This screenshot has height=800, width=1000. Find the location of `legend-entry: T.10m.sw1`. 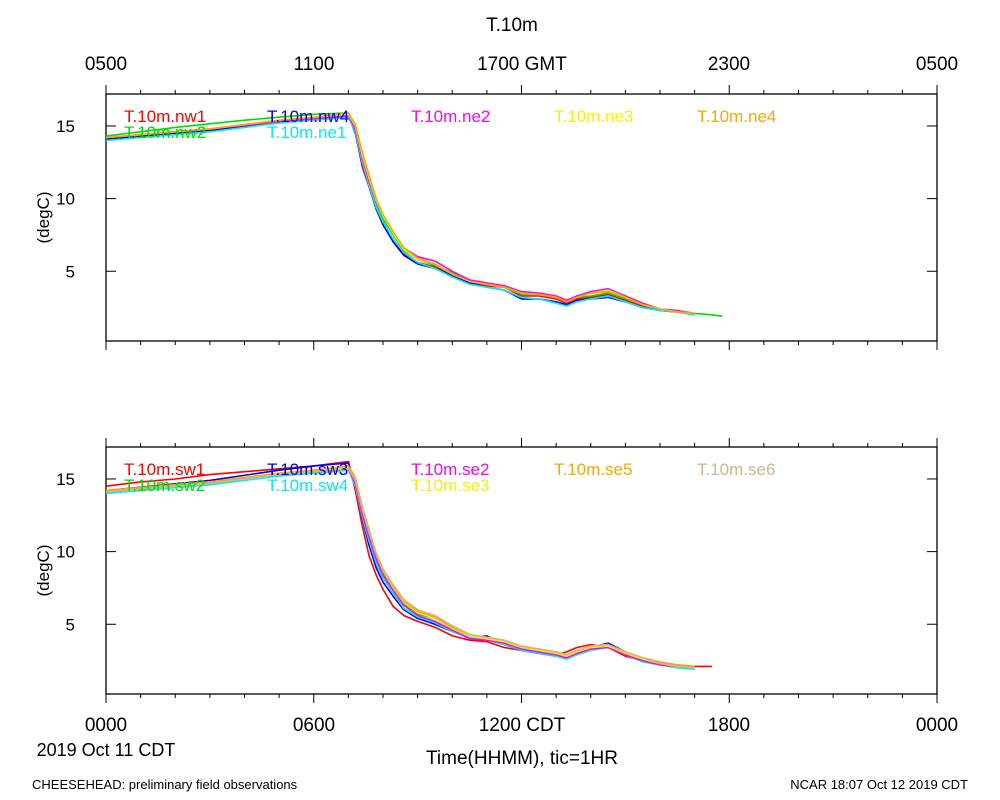

legend-entry: T.10m.sw1 is located at coordinates (164, 469).